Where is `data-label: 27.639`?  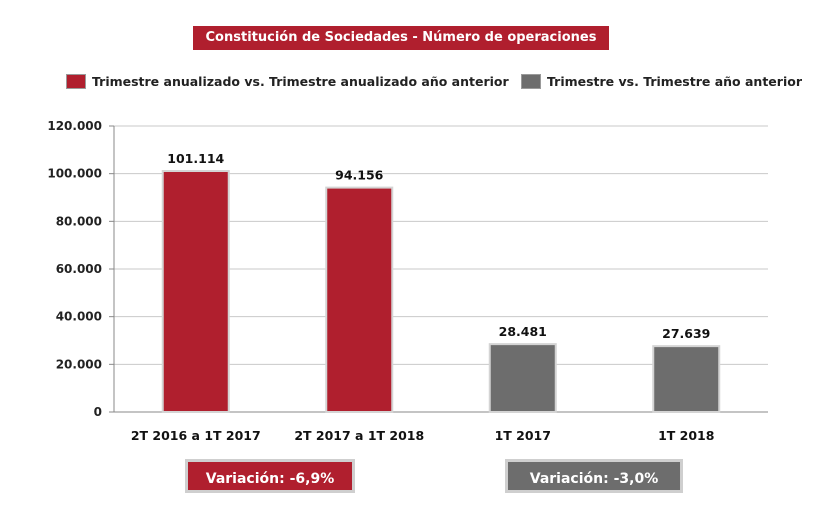 data-label: 27.639 is located at coordinates (686, 333).